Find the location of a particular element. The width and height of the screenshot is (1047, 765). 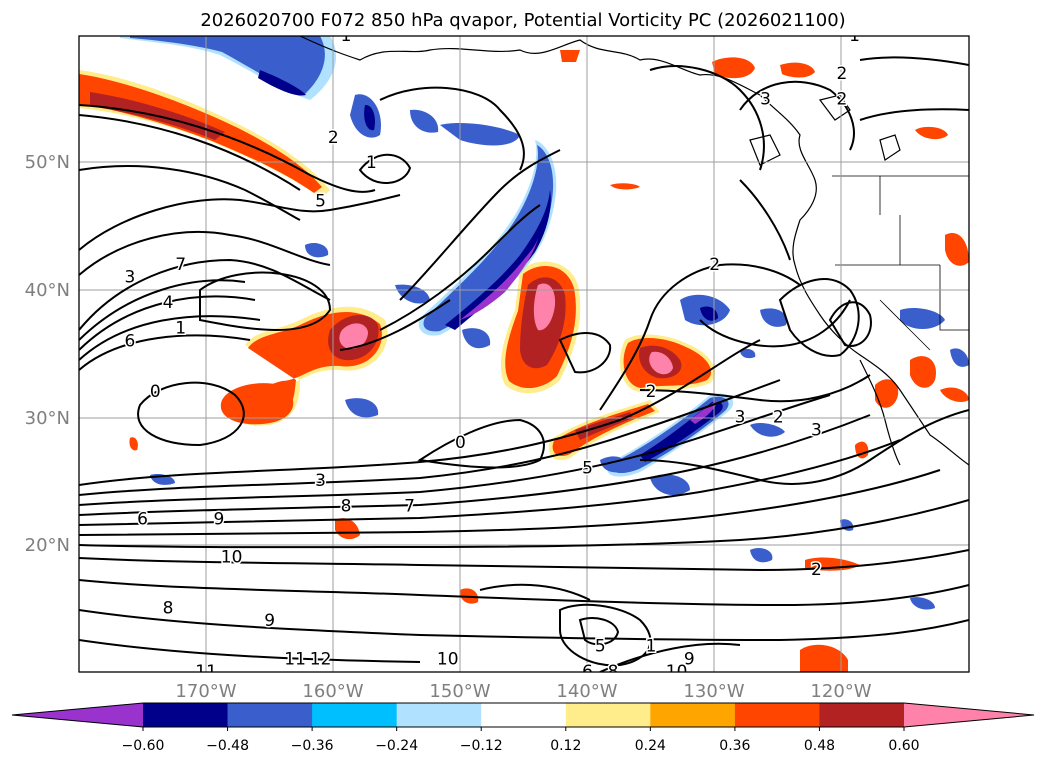

colorbar-tick-label: 0.24 is located at coordinates (650, 746).